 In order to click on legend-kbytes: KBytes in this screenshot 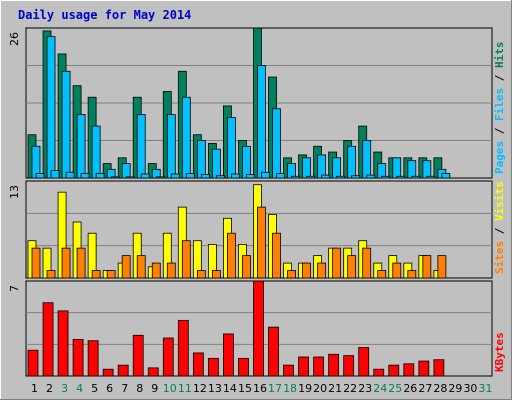, I will do `click(499, 352)`.